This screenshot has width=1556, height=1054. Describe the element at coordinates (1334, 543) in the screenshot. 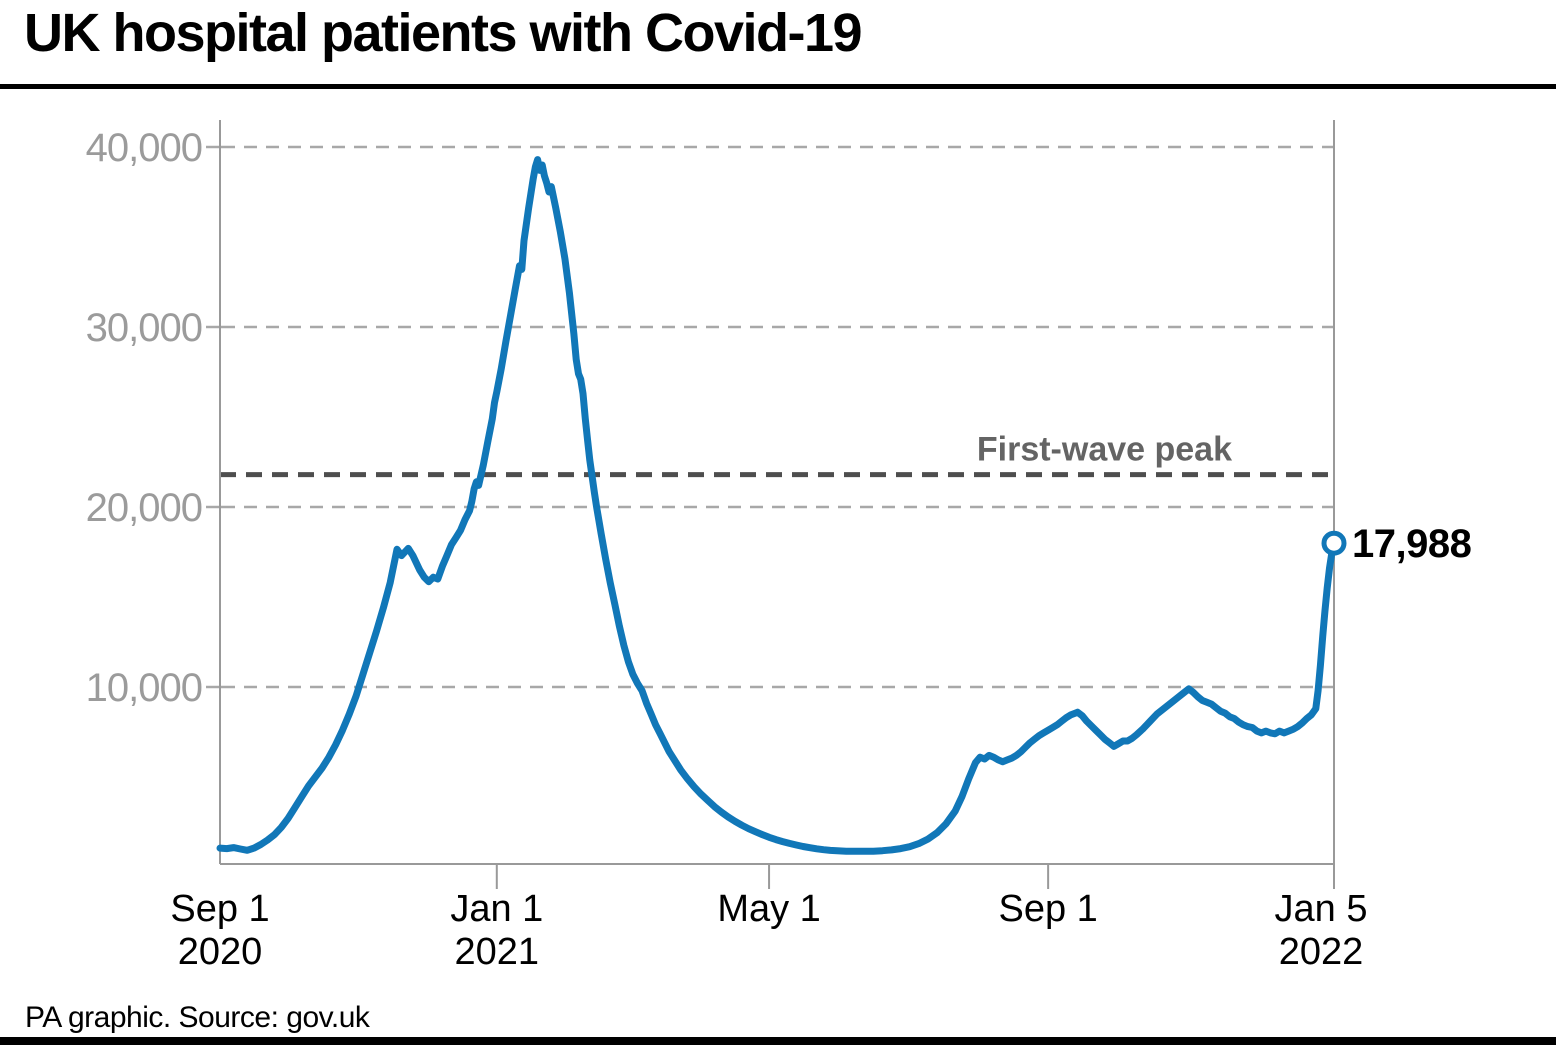

I see `endpoint-marker` at that location.